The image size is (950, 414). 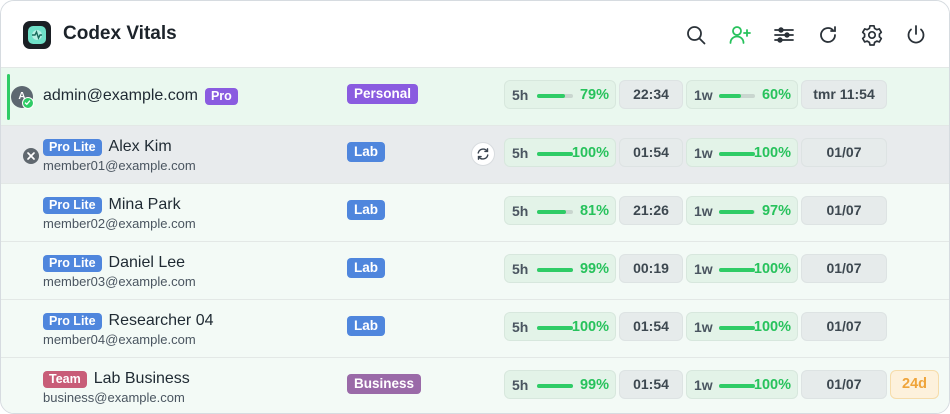 What do you see at coordinates (114, 263) in the screenshot?
I see `account-identity: Pro Lite Daniel Lee` at bounding box center [114, 263].